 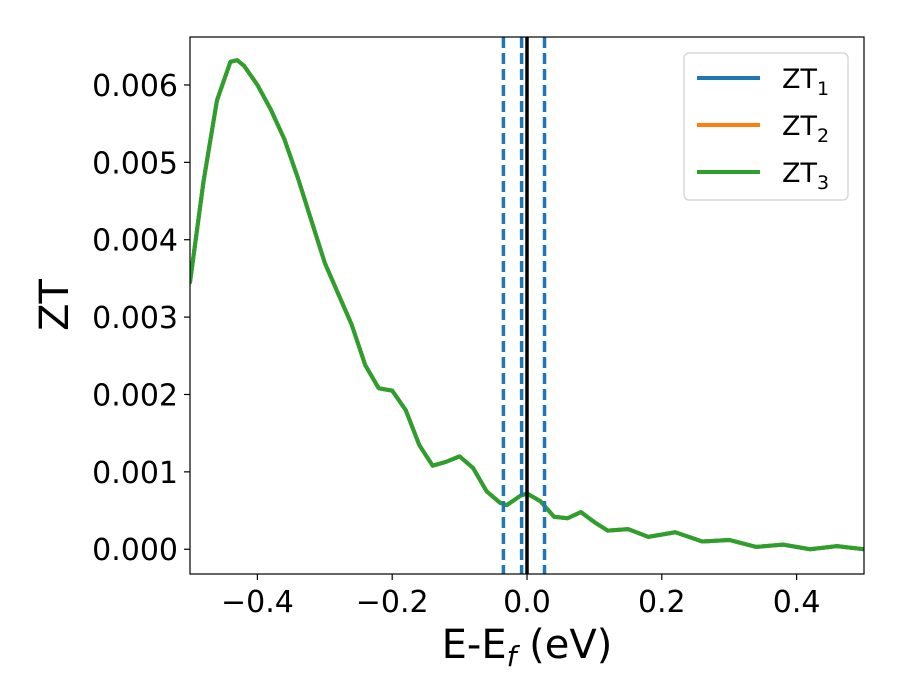 What do you see at coordinates (135, 163) in the screenshot?
I see `y-tick-label: 0.005` at bounding box center [135, 163].